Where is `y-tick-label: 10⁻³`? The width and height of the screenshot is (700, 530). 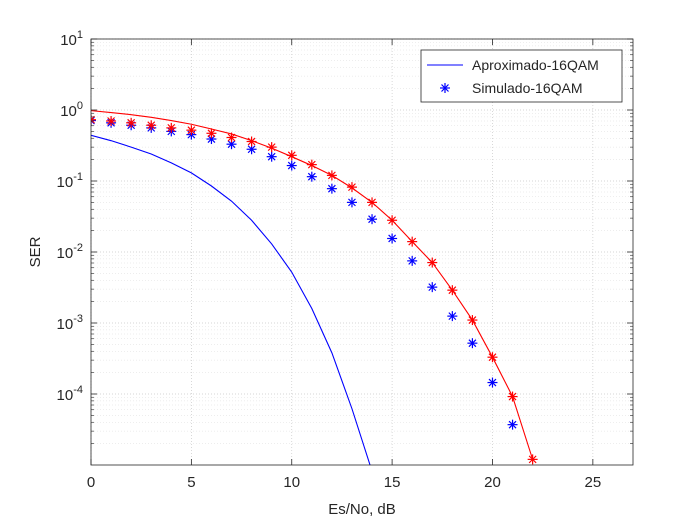
y-tick-label: 10⁻³ is located at coordinates (70, 323).